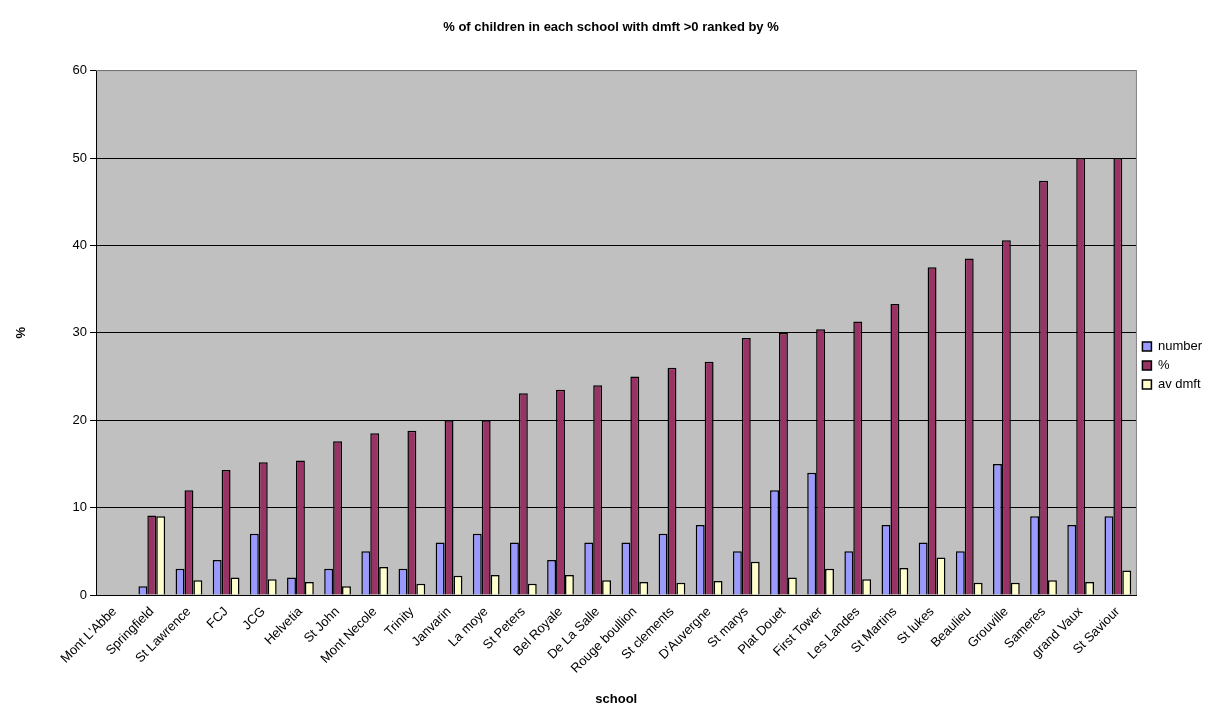 The image size is (1222, 721). Describe the element at coordinates (1163, 365) in the screenshot. I see `legend-label: %` at that location.